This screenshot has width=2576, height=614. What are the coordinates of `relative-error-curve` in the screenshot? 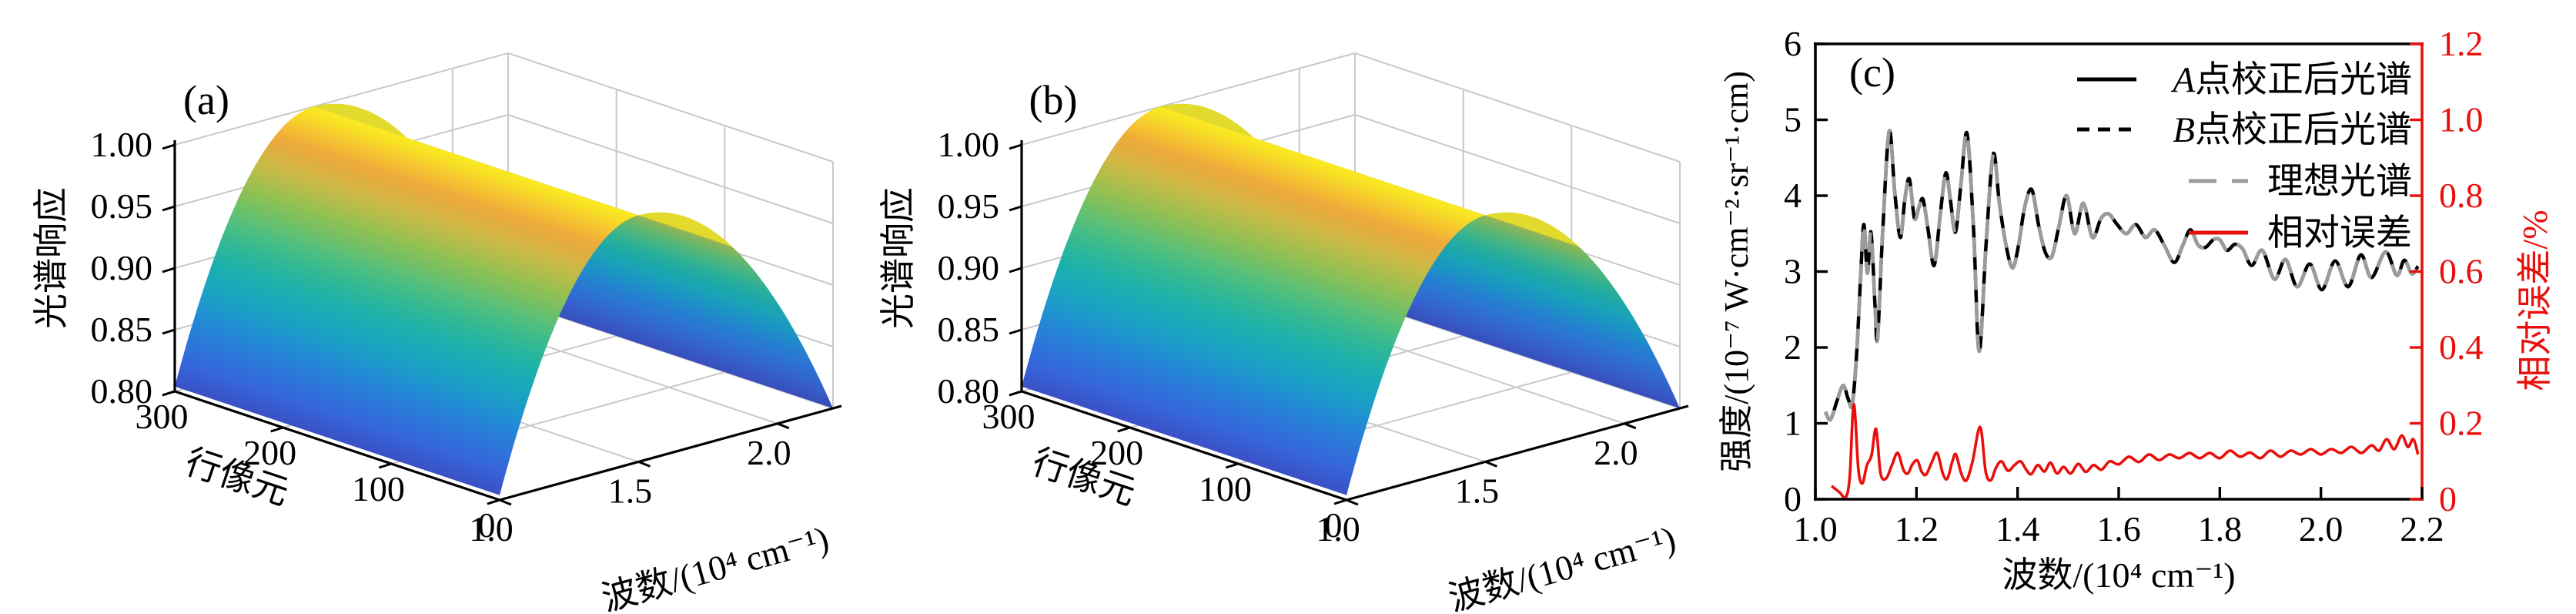 It's located at (2125, 451).